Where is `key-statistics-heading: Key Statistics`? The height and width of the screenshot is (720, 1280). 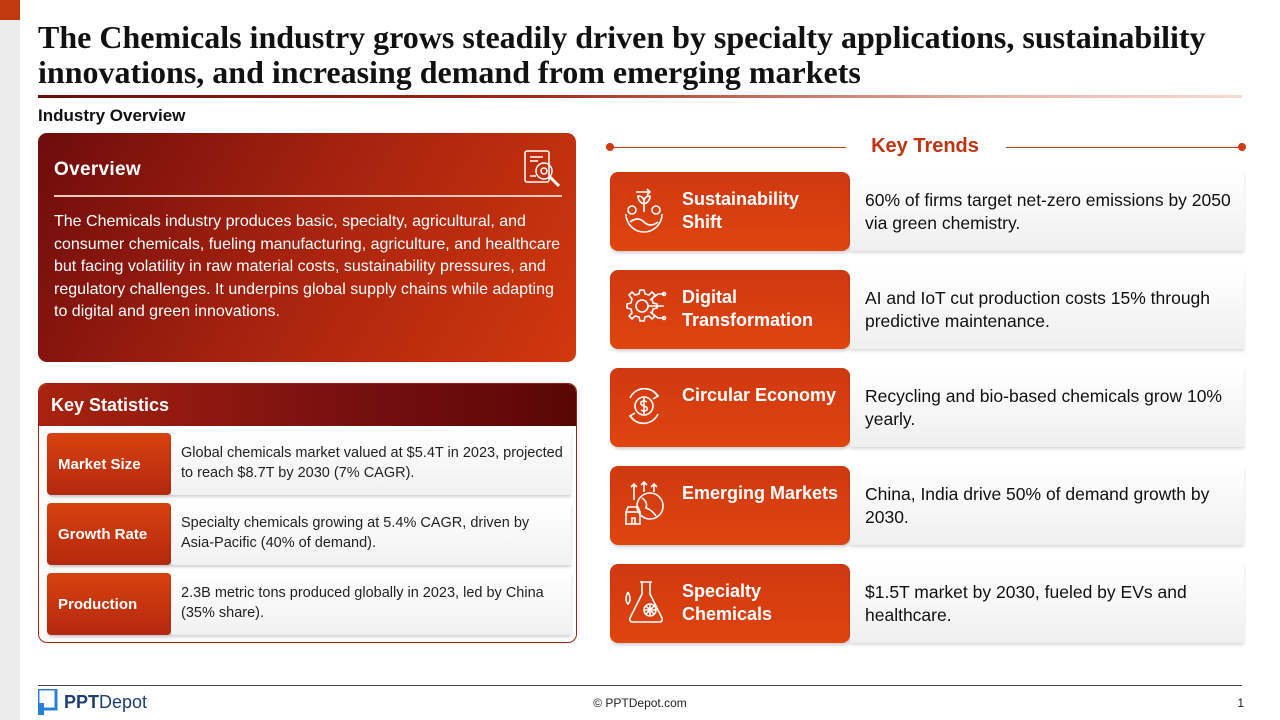
key-statistics-heading: Key Statistics is located at coordinates (307, 405).